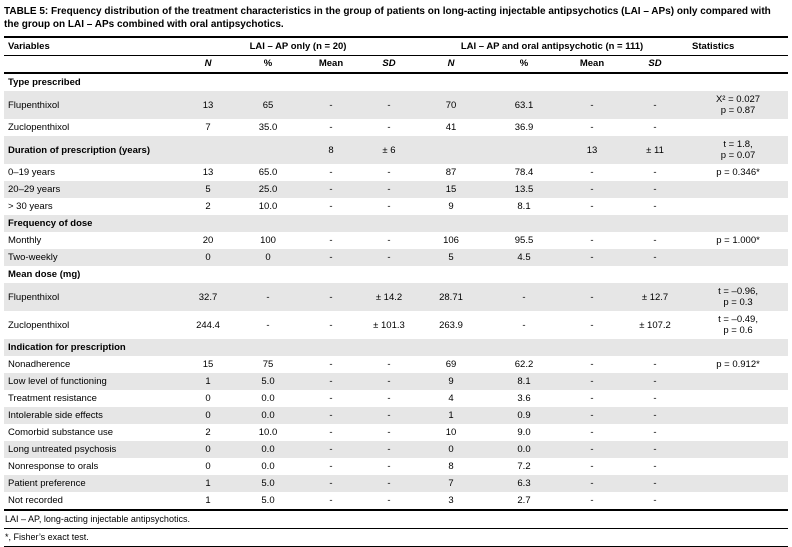 Image resolution: width=792 pixels, height=547 pixels. I want to click on statistics-line: p = 1.000*, so click(738, 241).